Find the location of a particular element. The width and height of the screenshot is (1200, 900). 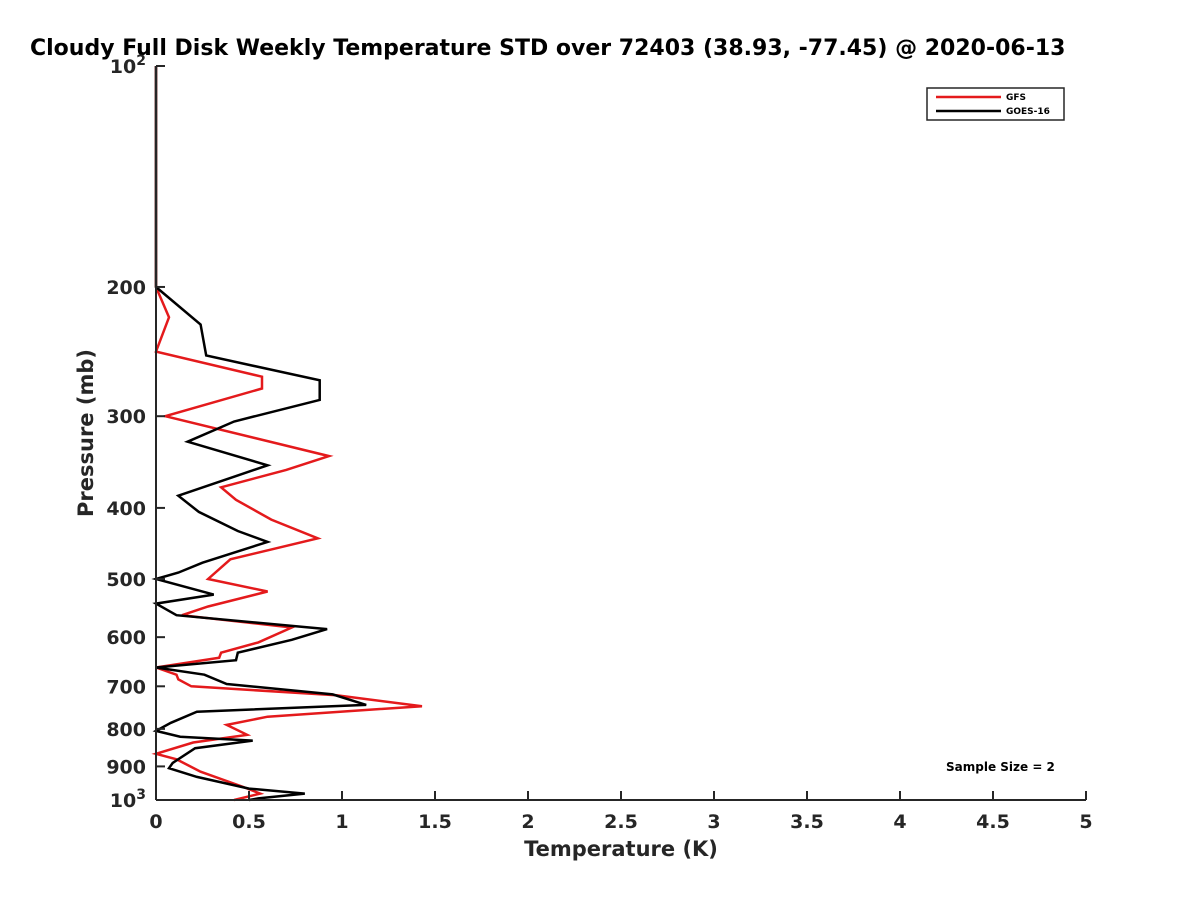

x-axis-label: Temperature (K) is located at coordinates (621, 849).